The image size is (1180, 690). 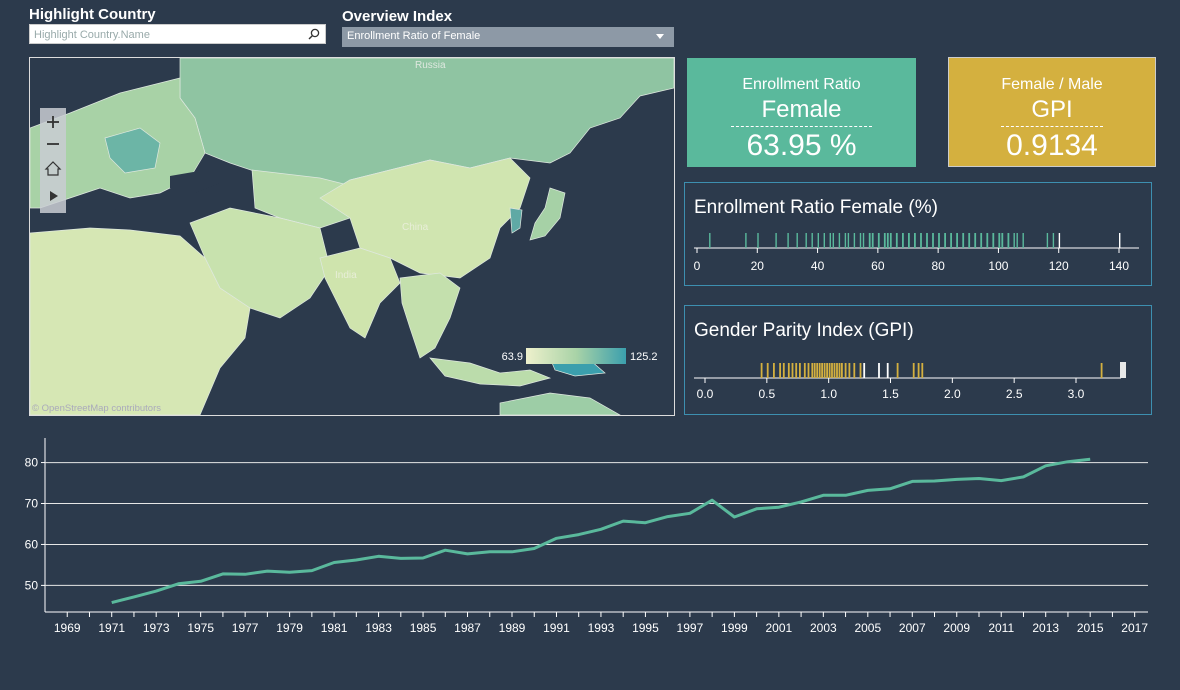 I want to click on region-indonesia, so click(x=490, y=372).